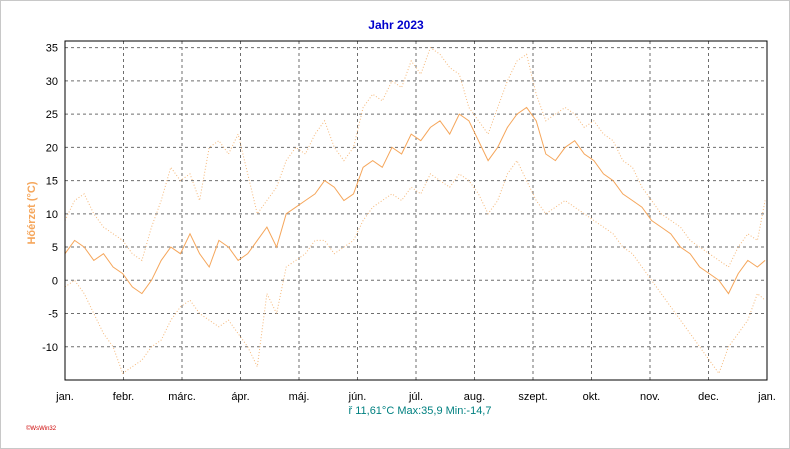 This screenshot has height=449, width=790. I want to click on y-tick-label: 5, so click(55, 248).